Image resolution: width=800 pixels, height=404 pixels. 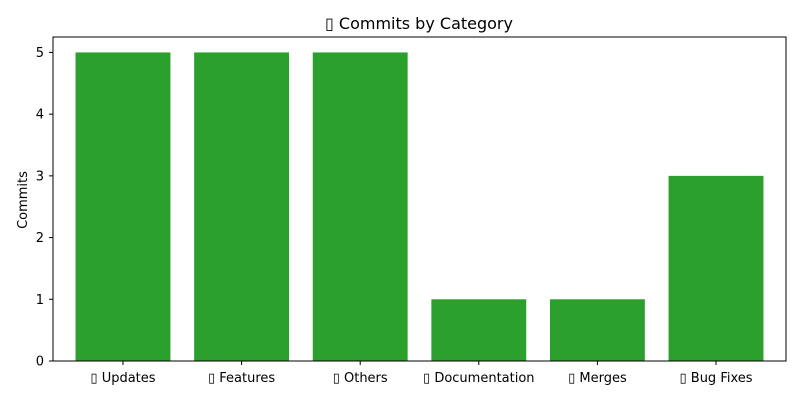 What do you see at coordinates (122, 378) in the screenshot?
I see `x-tick-label: ▯ Updates` at bounding box center [122, 378].